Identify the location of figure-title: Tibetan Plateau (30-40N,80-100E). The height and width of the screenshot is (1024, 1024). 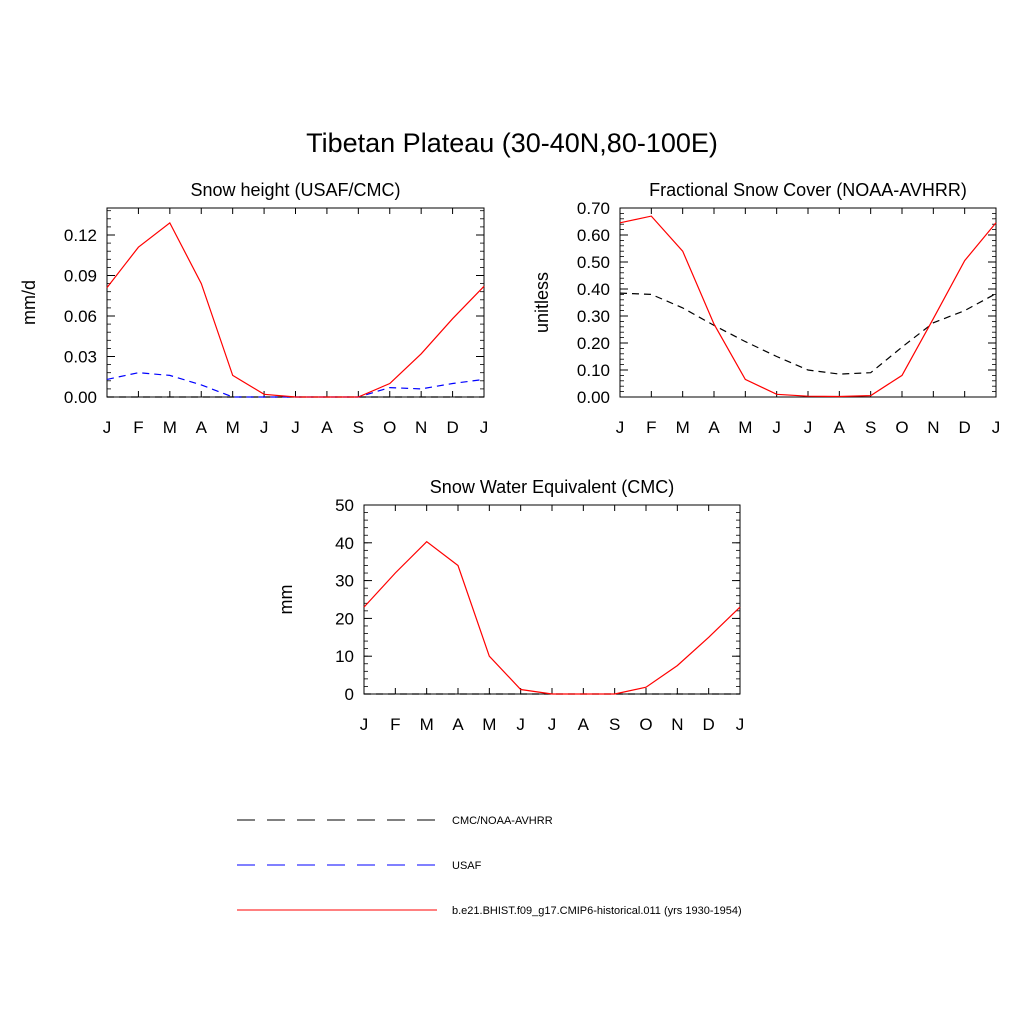
(512, 143).